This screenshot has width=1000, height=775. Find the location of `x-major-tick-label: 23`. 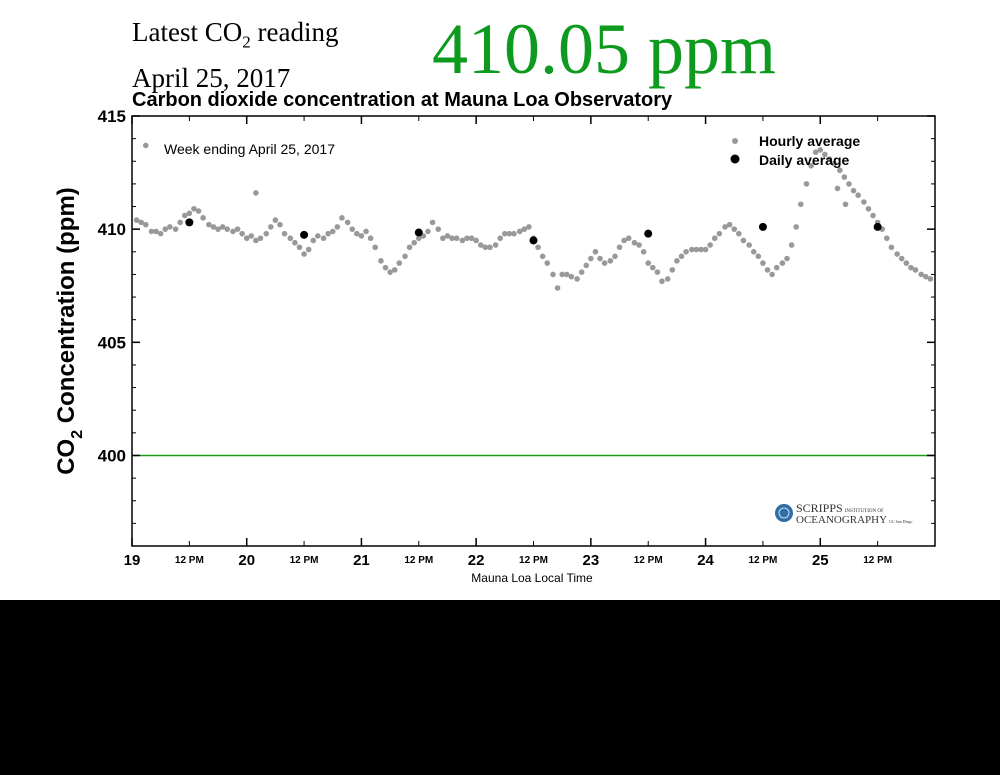

x-major-tick-label: 23 is located at coordinates (591, 560).